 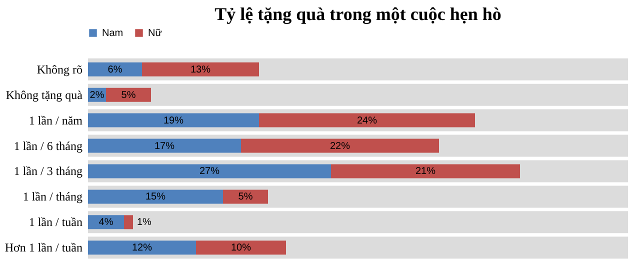 I want to click on data-label: 13%, so click(x=200, y=70).